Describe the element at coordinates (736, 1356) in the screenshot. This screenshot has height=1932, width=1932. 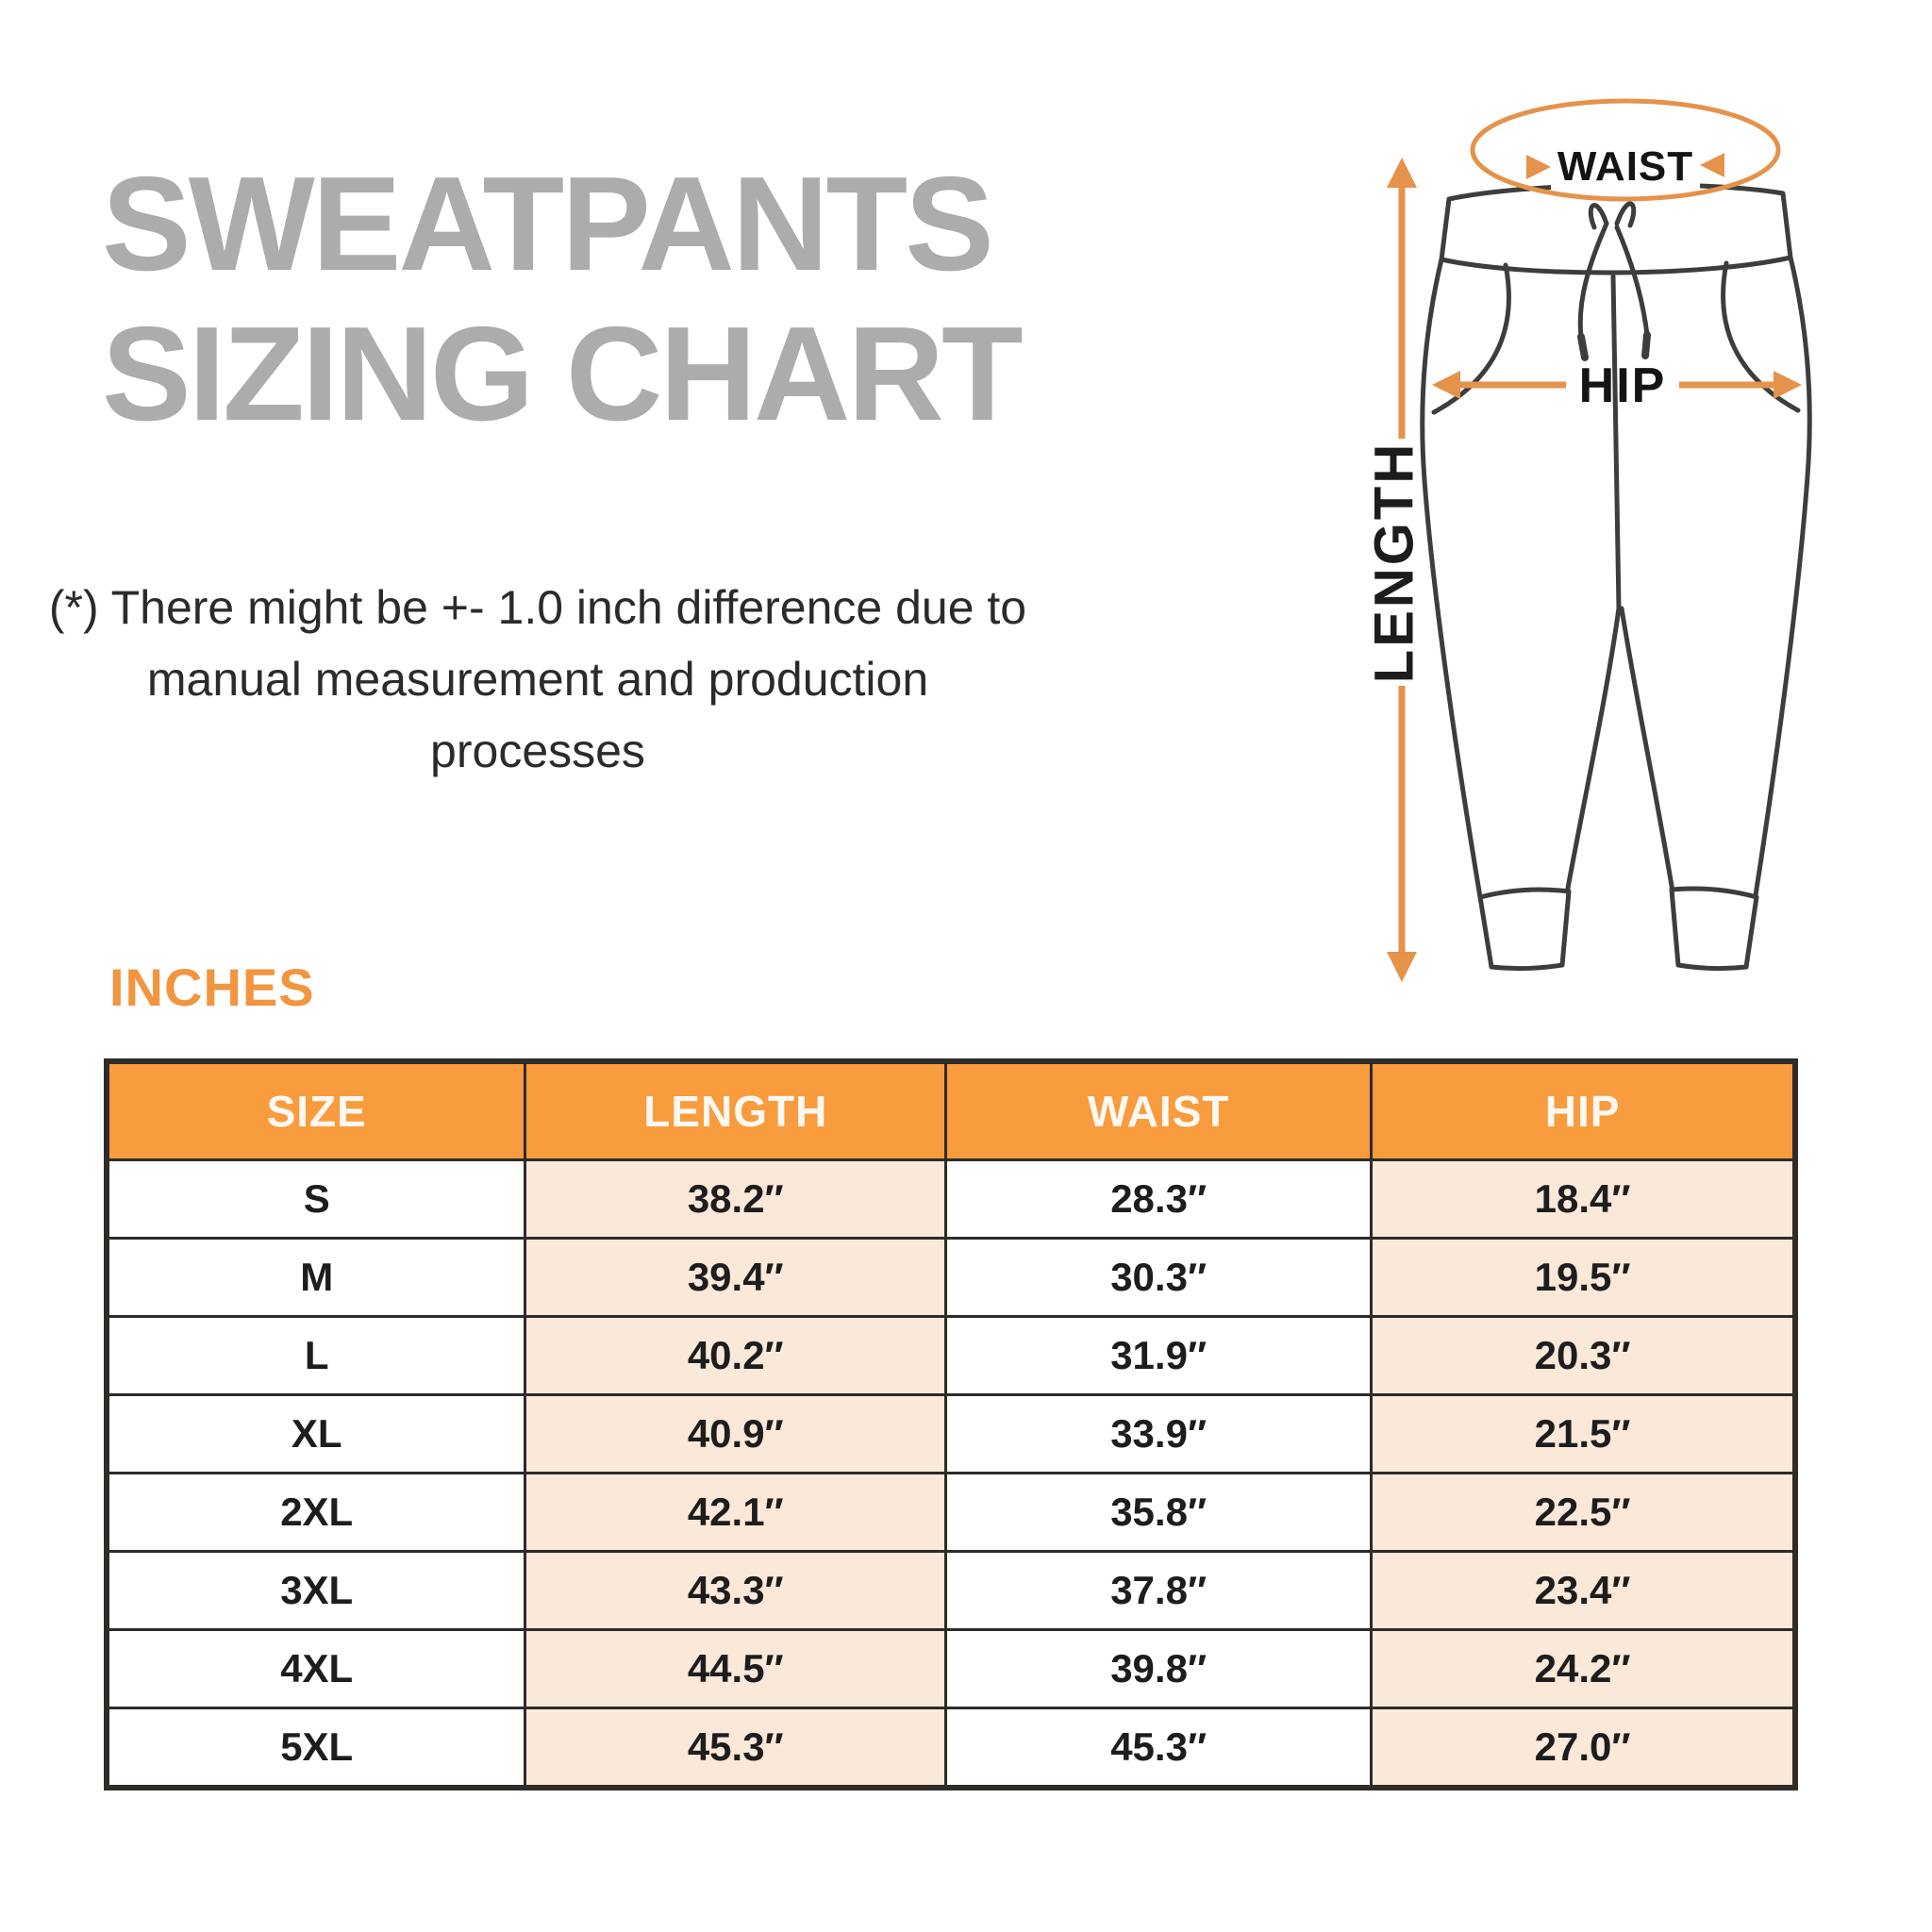
I see `cell-length: 40.2″` at that location.